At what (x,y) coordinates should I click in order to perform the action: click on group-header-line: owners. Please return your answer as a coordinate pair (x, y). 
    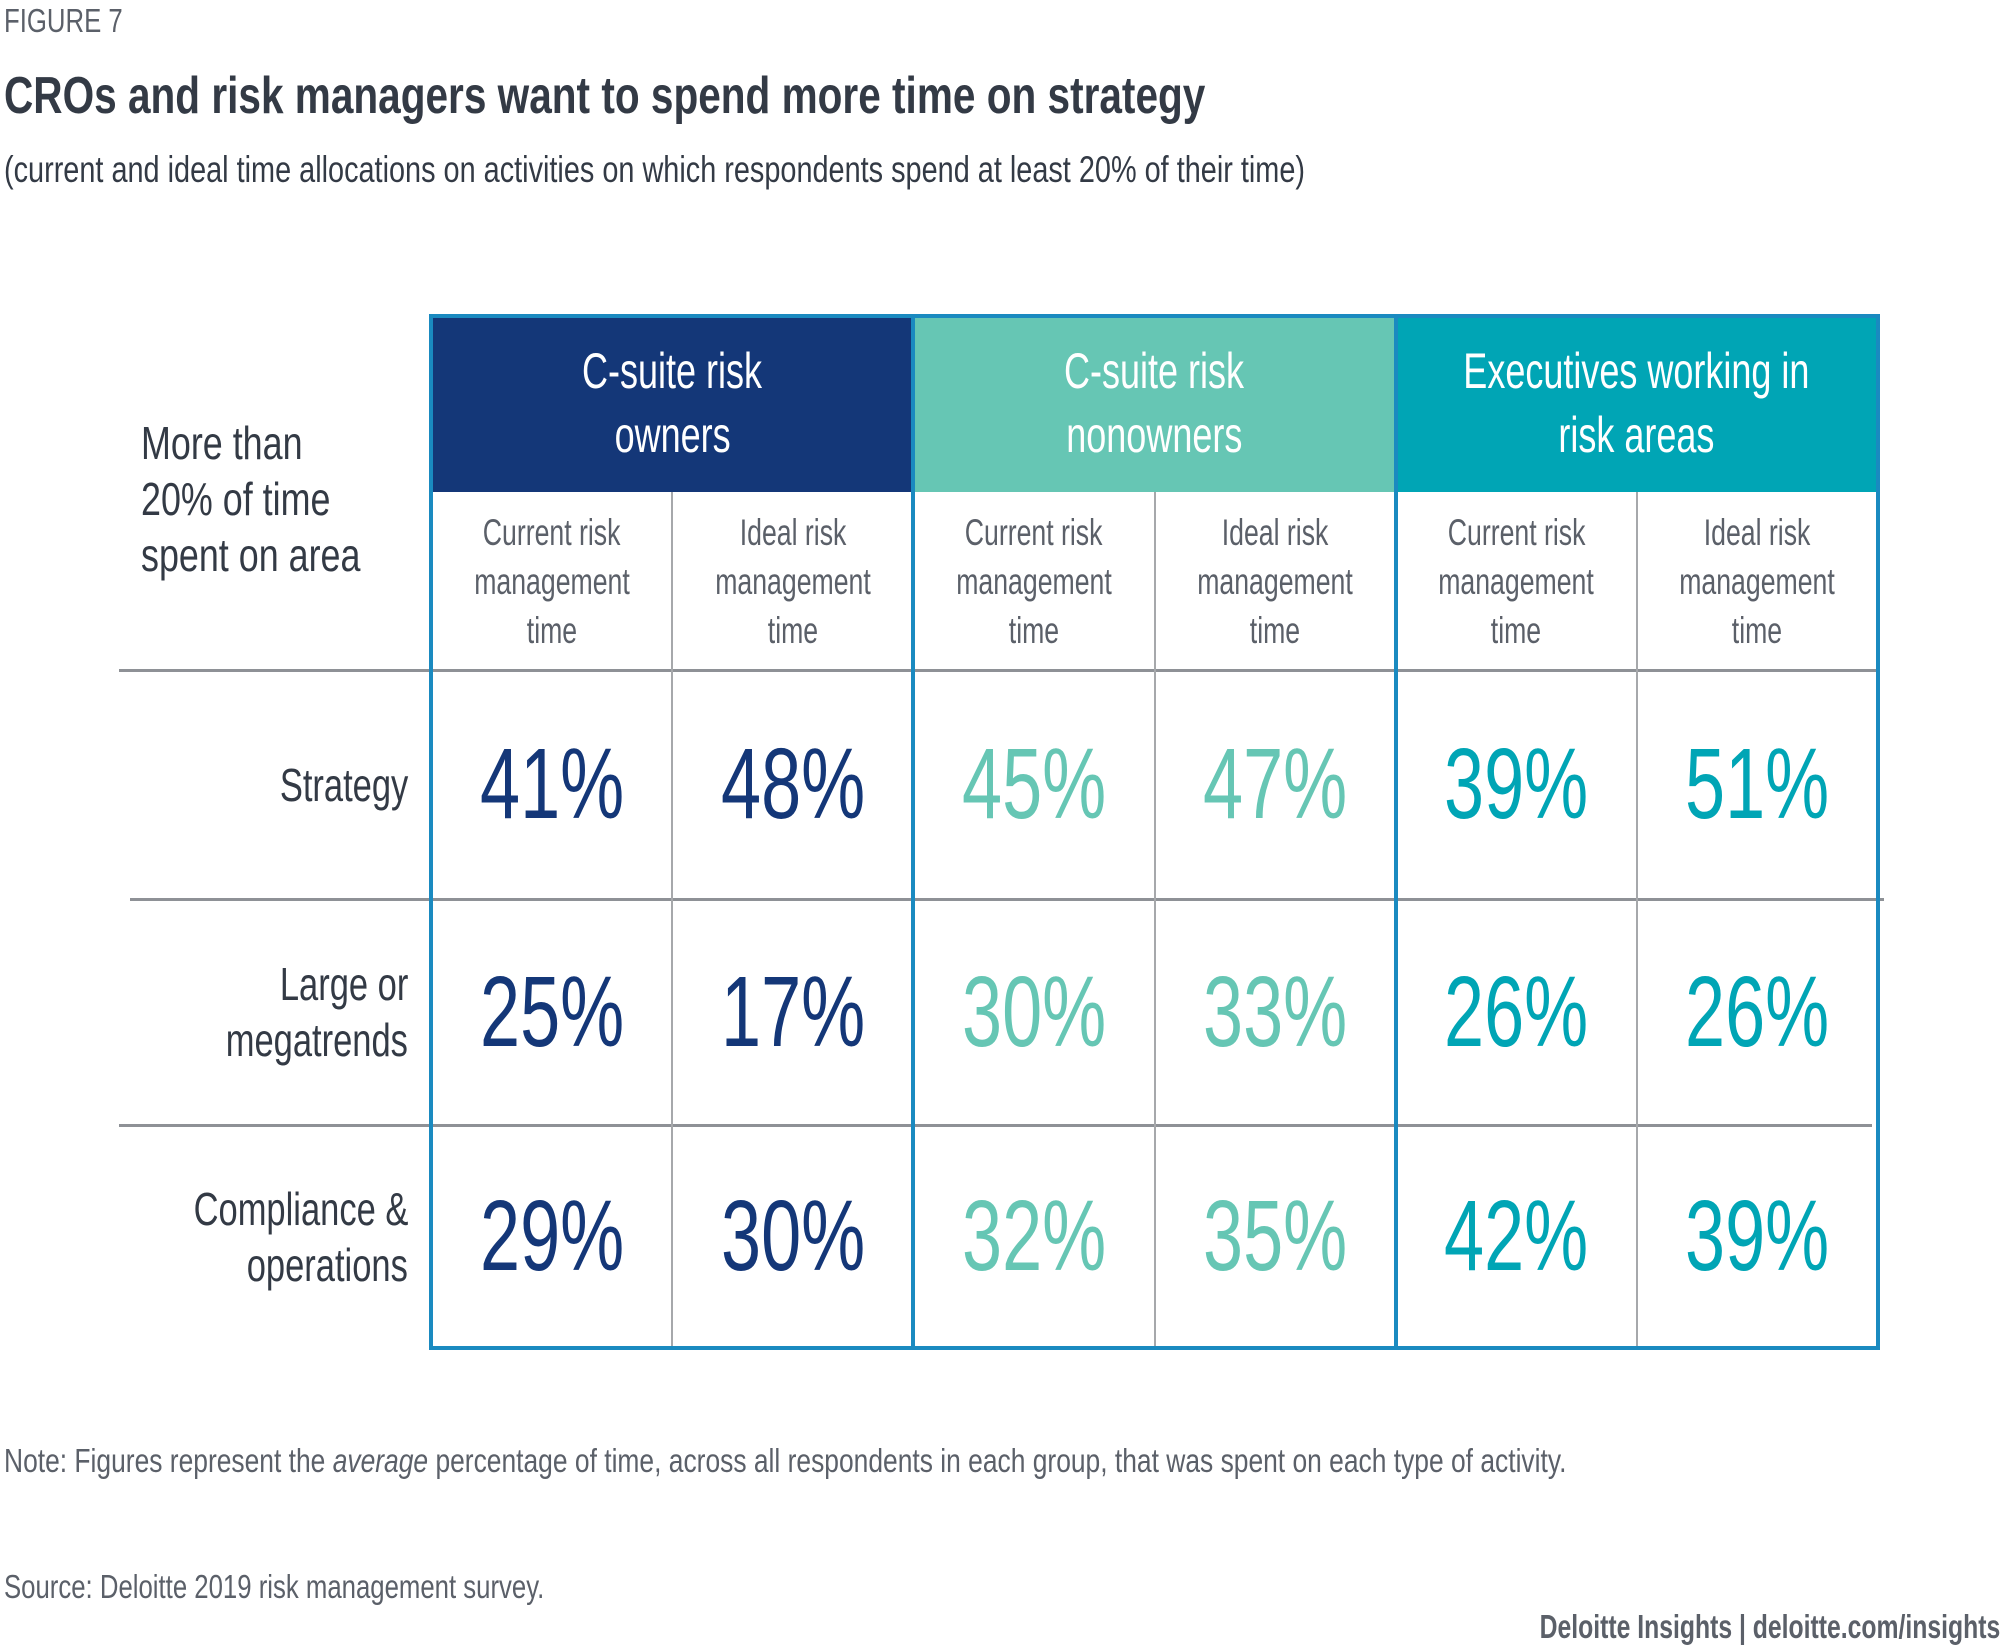
    Looking at the image, I should click on (672, 435).